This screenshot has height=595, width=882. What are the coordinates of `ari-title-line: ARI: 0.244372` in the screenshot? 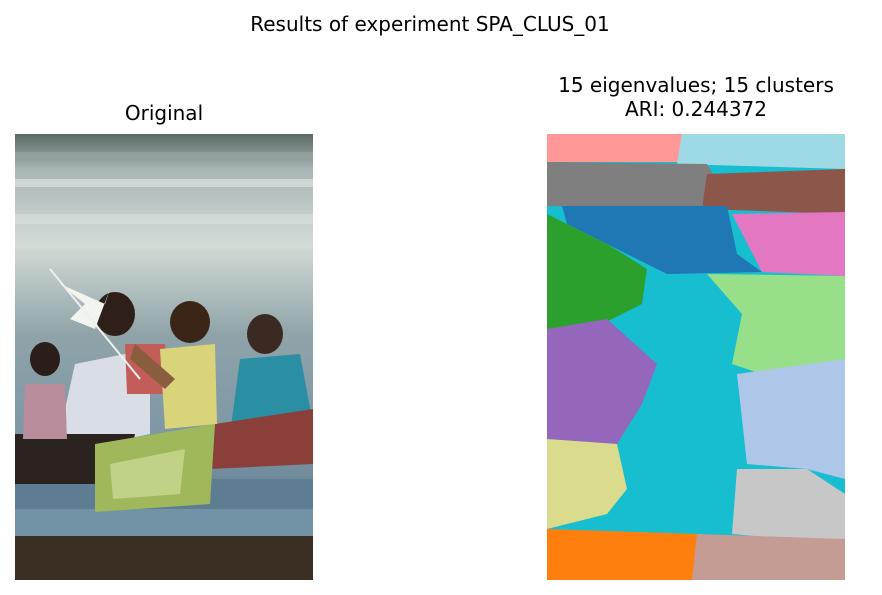 It's located at (695, 109).